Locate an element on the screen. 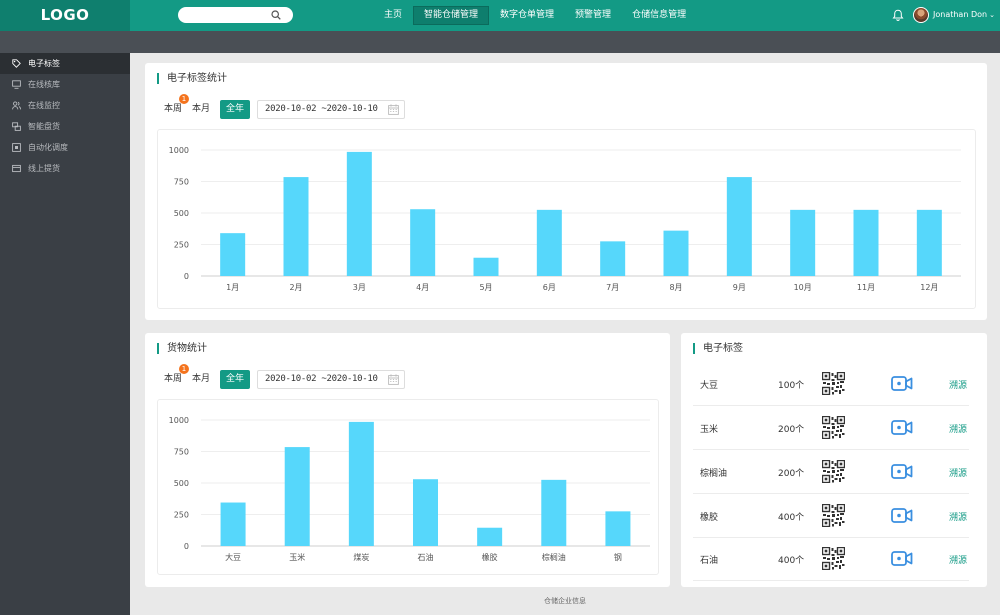  sidebar-item-label: 智能盘货 is located at coordinates (44, 126).